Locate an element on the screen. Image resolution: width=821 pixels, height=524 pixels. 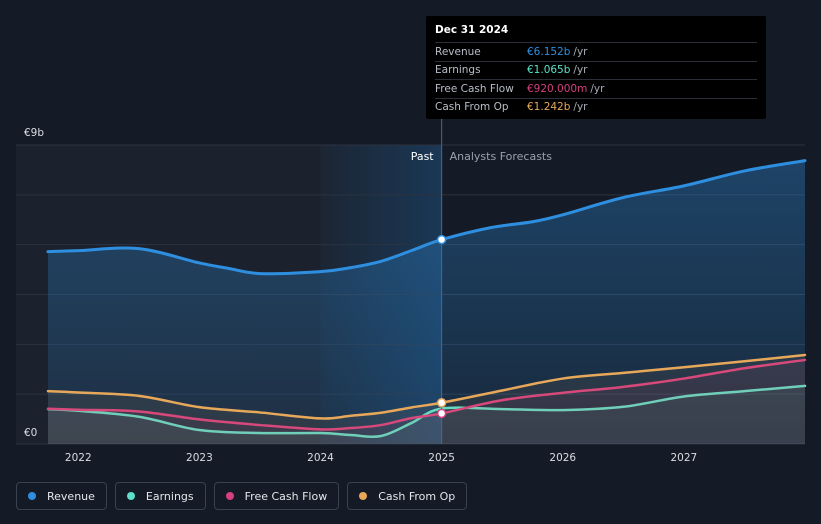
x-axis-tick-label: 2027 is located at coordinates (684, 458).